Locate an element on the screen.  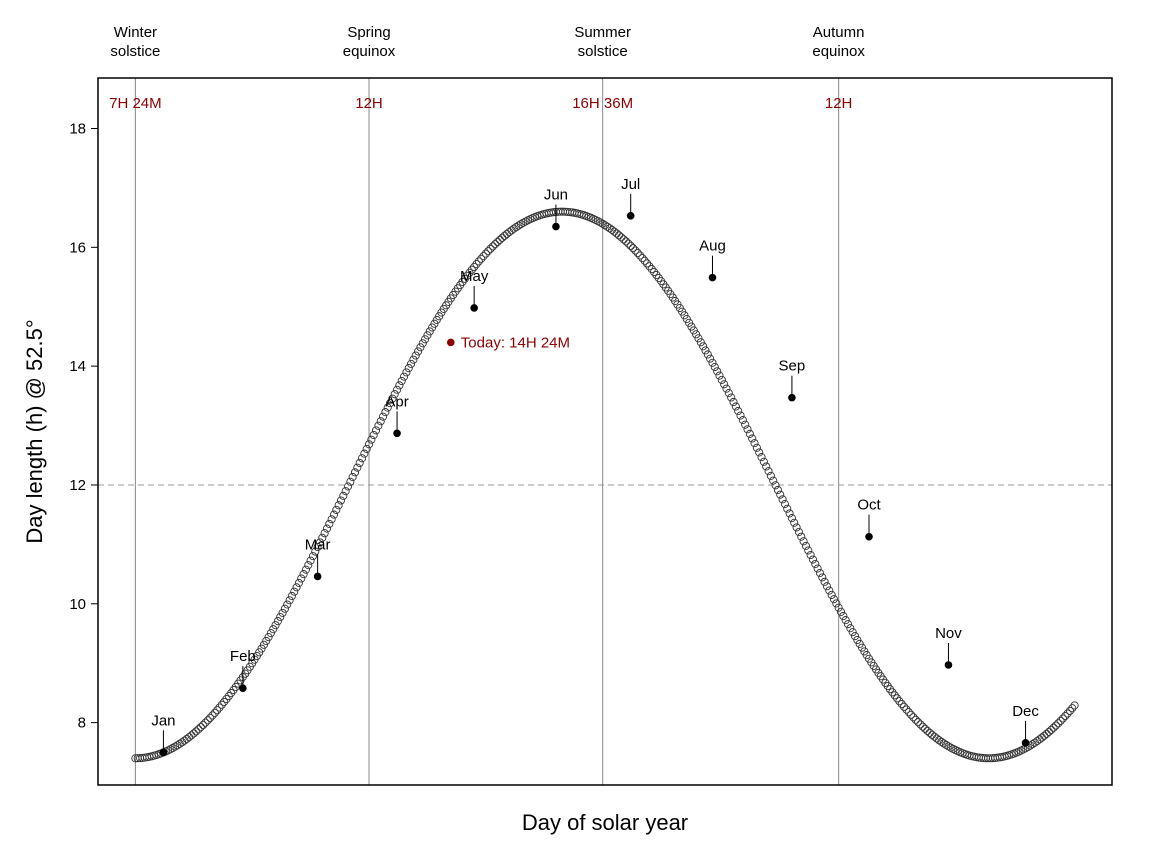
y-tick-label: 16 is located at coordinates (77, 247).